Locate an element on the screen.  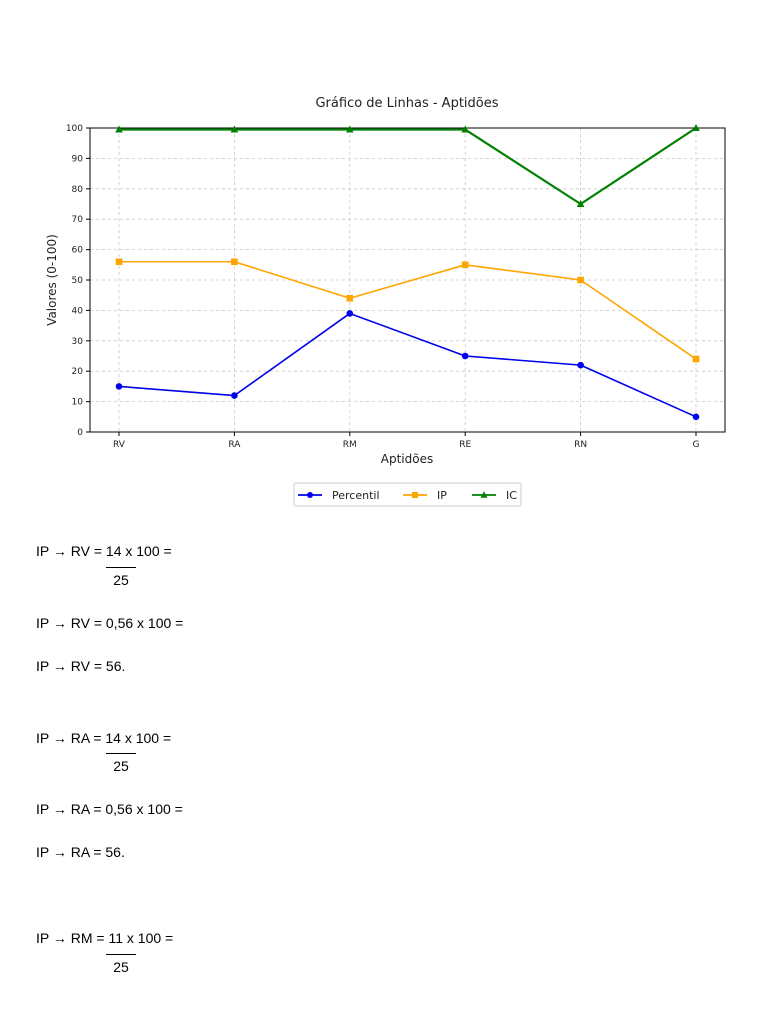
calc-denominator-rv: 25 is located at coordinates (121, 578).